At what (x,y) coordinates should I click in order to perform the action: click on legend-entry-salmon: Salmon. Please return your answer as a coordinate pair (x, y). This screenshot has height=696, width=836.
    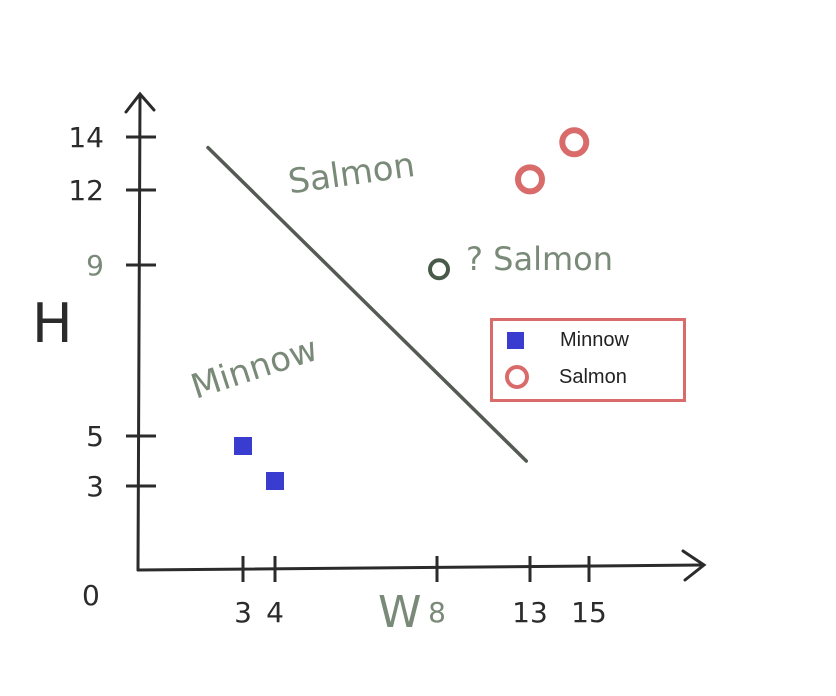
    Looking at the image, I should click on (566, 377).